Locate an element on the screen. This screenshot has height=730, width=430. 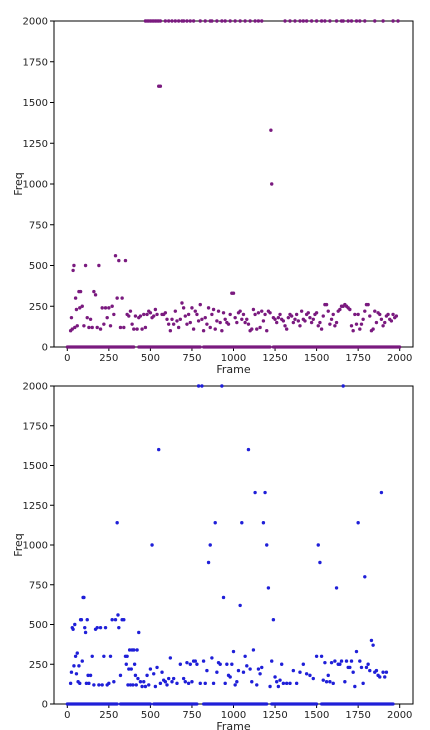
y-tick-label: 750 is located at coordinates (38, 225).